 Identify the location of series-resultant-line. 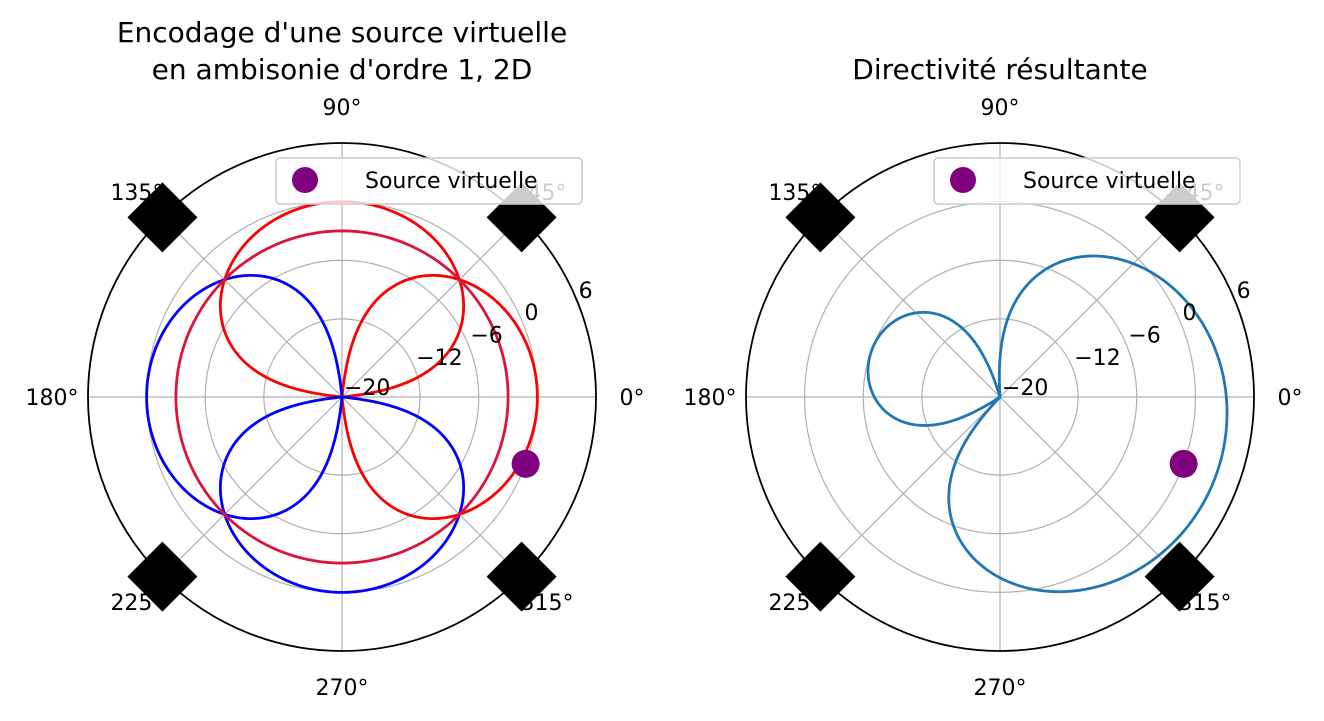
(1047, 424).